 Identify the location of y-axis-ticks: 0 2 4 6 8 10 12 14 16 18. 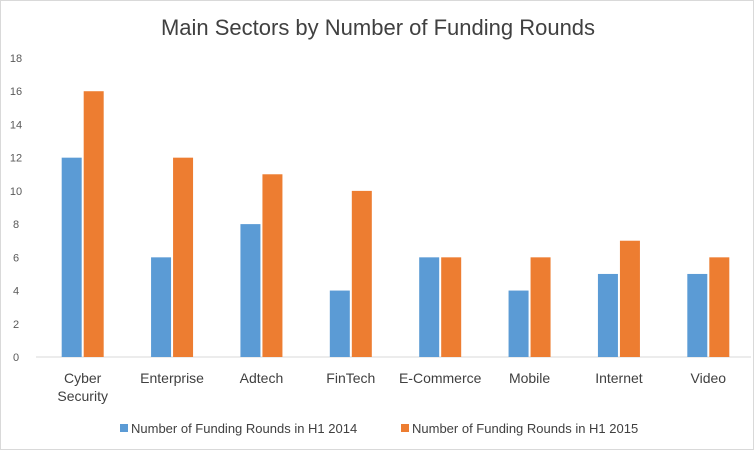
(16, 208).